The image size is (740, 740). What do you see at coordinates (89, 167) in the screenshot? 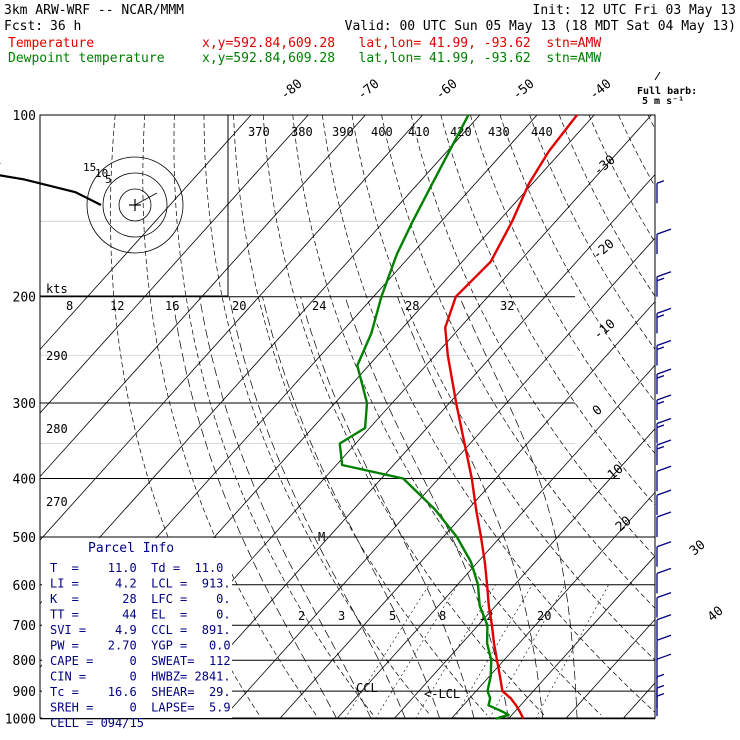
I see `hodograph-ring-label: 15` at bounding box center [89, 167].